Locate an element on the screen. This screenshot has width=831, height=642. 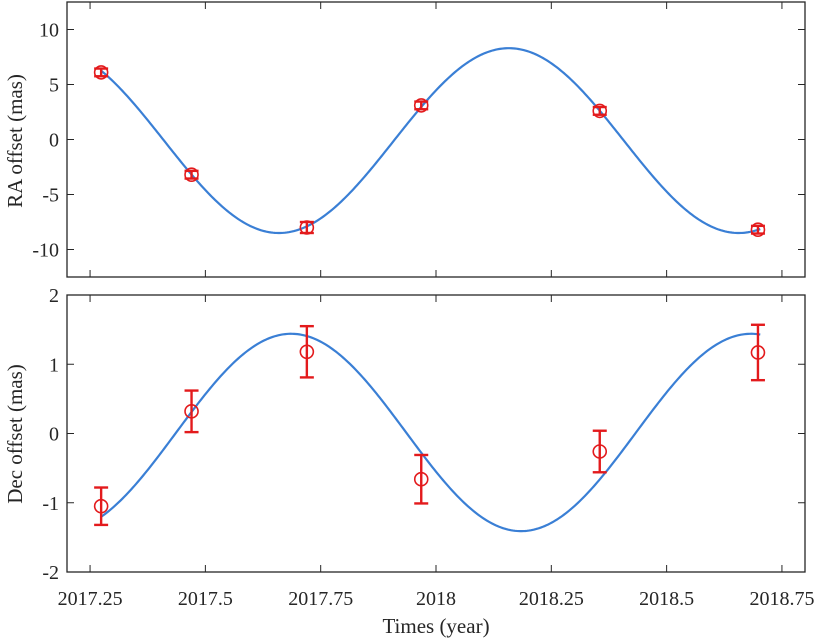
ra-y-tick-labels: -10 -5 0 5 10 is located at coordinates (45, 141).